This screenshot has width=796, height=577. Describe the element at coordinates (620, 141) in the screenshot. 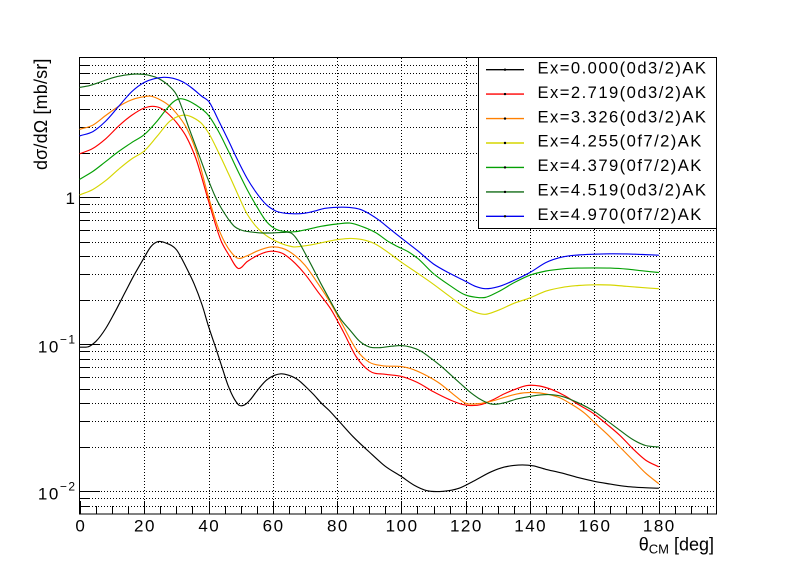

I see `svg-text: Ex=4.255(0f7/2)AK` at that location.